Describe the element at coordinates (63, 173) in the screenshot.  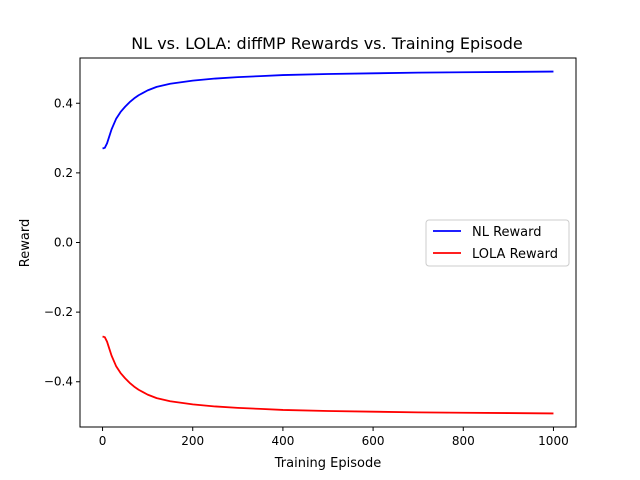
I see `y-tick-label: 0.2` at that location.